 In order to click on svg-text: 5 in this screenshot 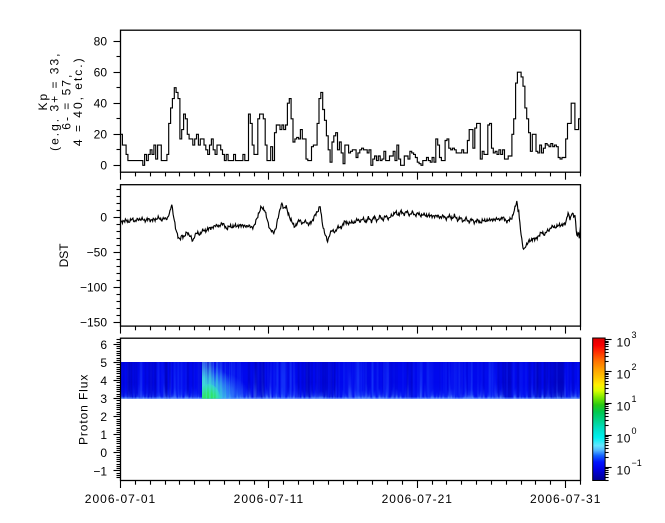, I will do `click(103, 363)`.